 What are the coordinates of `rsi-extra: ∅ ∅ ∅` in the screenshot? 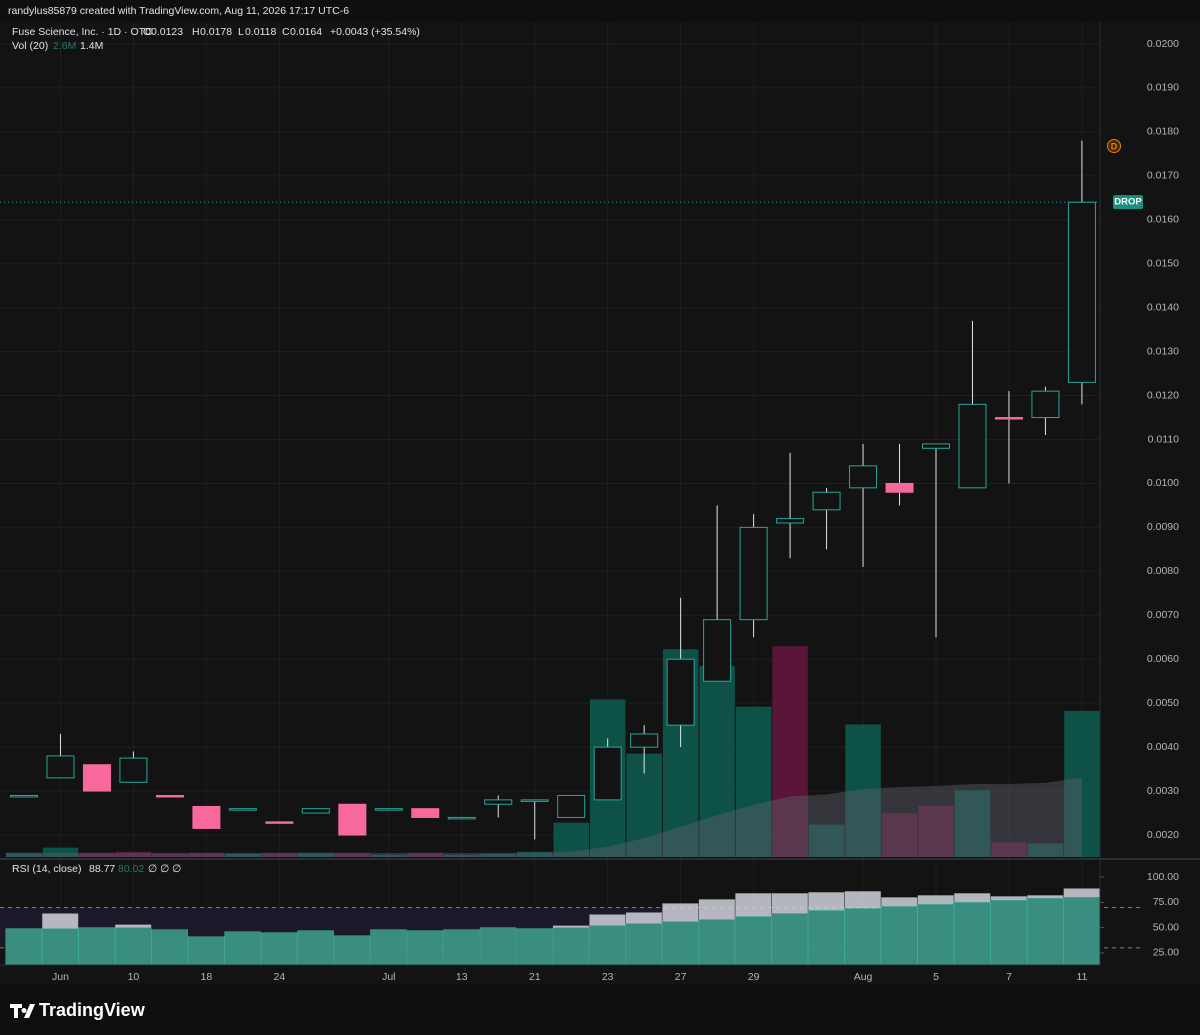 It's located at (164, 869).